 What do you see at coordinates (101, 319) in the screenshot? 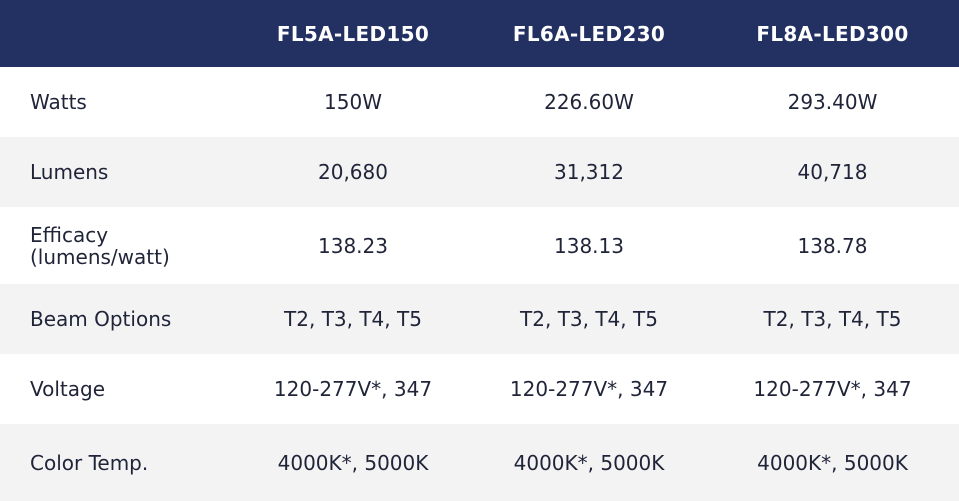
I see `row-label: Beam Options` at bounding box center [101, 319].